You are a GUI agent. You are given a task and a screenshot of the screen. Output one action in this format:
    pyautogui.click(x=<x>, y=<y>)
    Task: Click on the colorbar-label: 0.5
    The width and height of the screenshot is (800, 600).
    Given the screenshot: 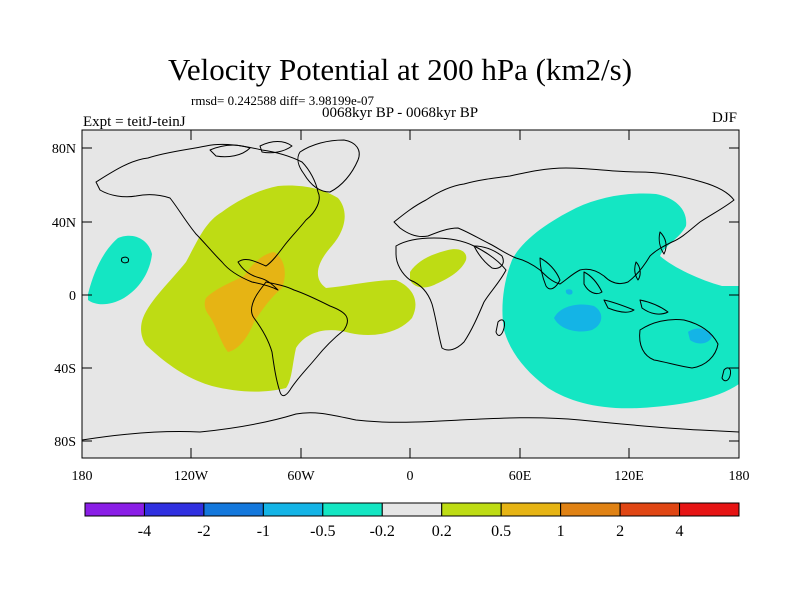 What is the action you would take?
    pyautogui.click(x=501, y=531)
    